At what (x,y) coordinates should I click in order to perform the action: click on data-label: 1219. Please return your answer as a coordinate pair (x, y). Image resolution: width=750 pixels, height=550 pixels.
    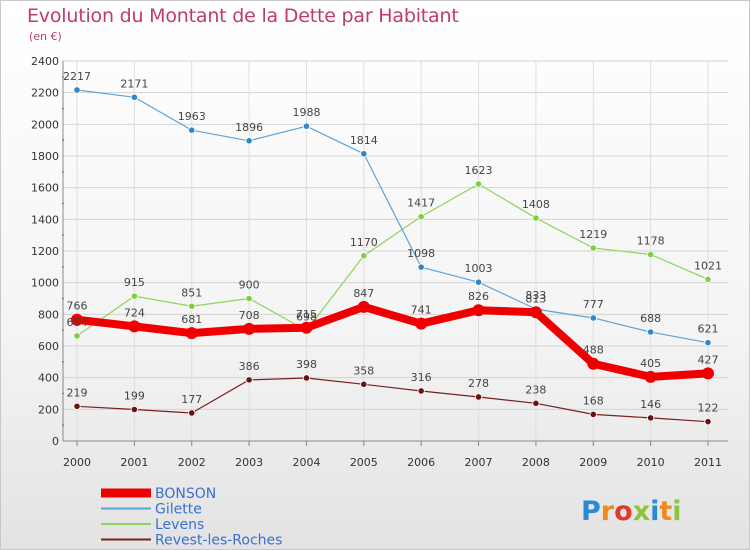
    Looking at the image, I should click on (593, 234).